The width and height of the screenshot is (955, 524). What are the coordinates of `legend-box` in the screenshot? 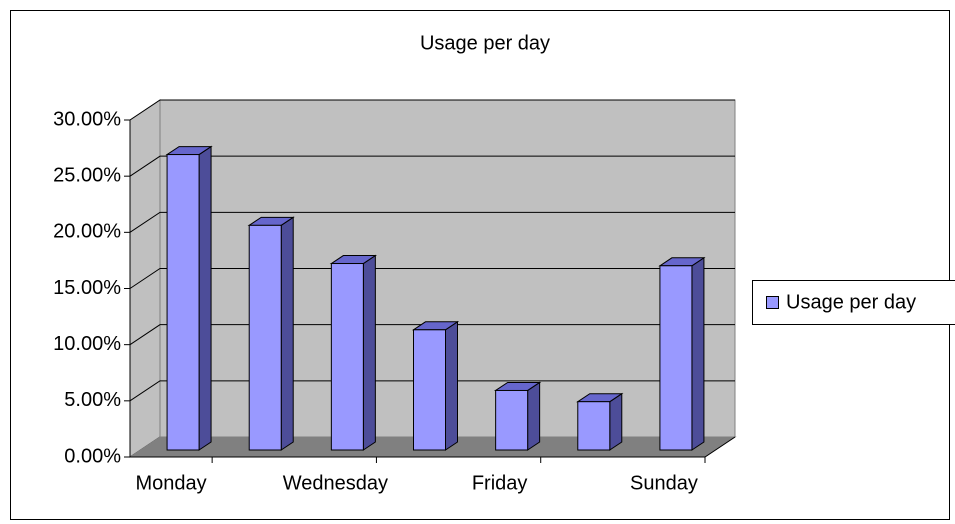 It's located at (853, 302).